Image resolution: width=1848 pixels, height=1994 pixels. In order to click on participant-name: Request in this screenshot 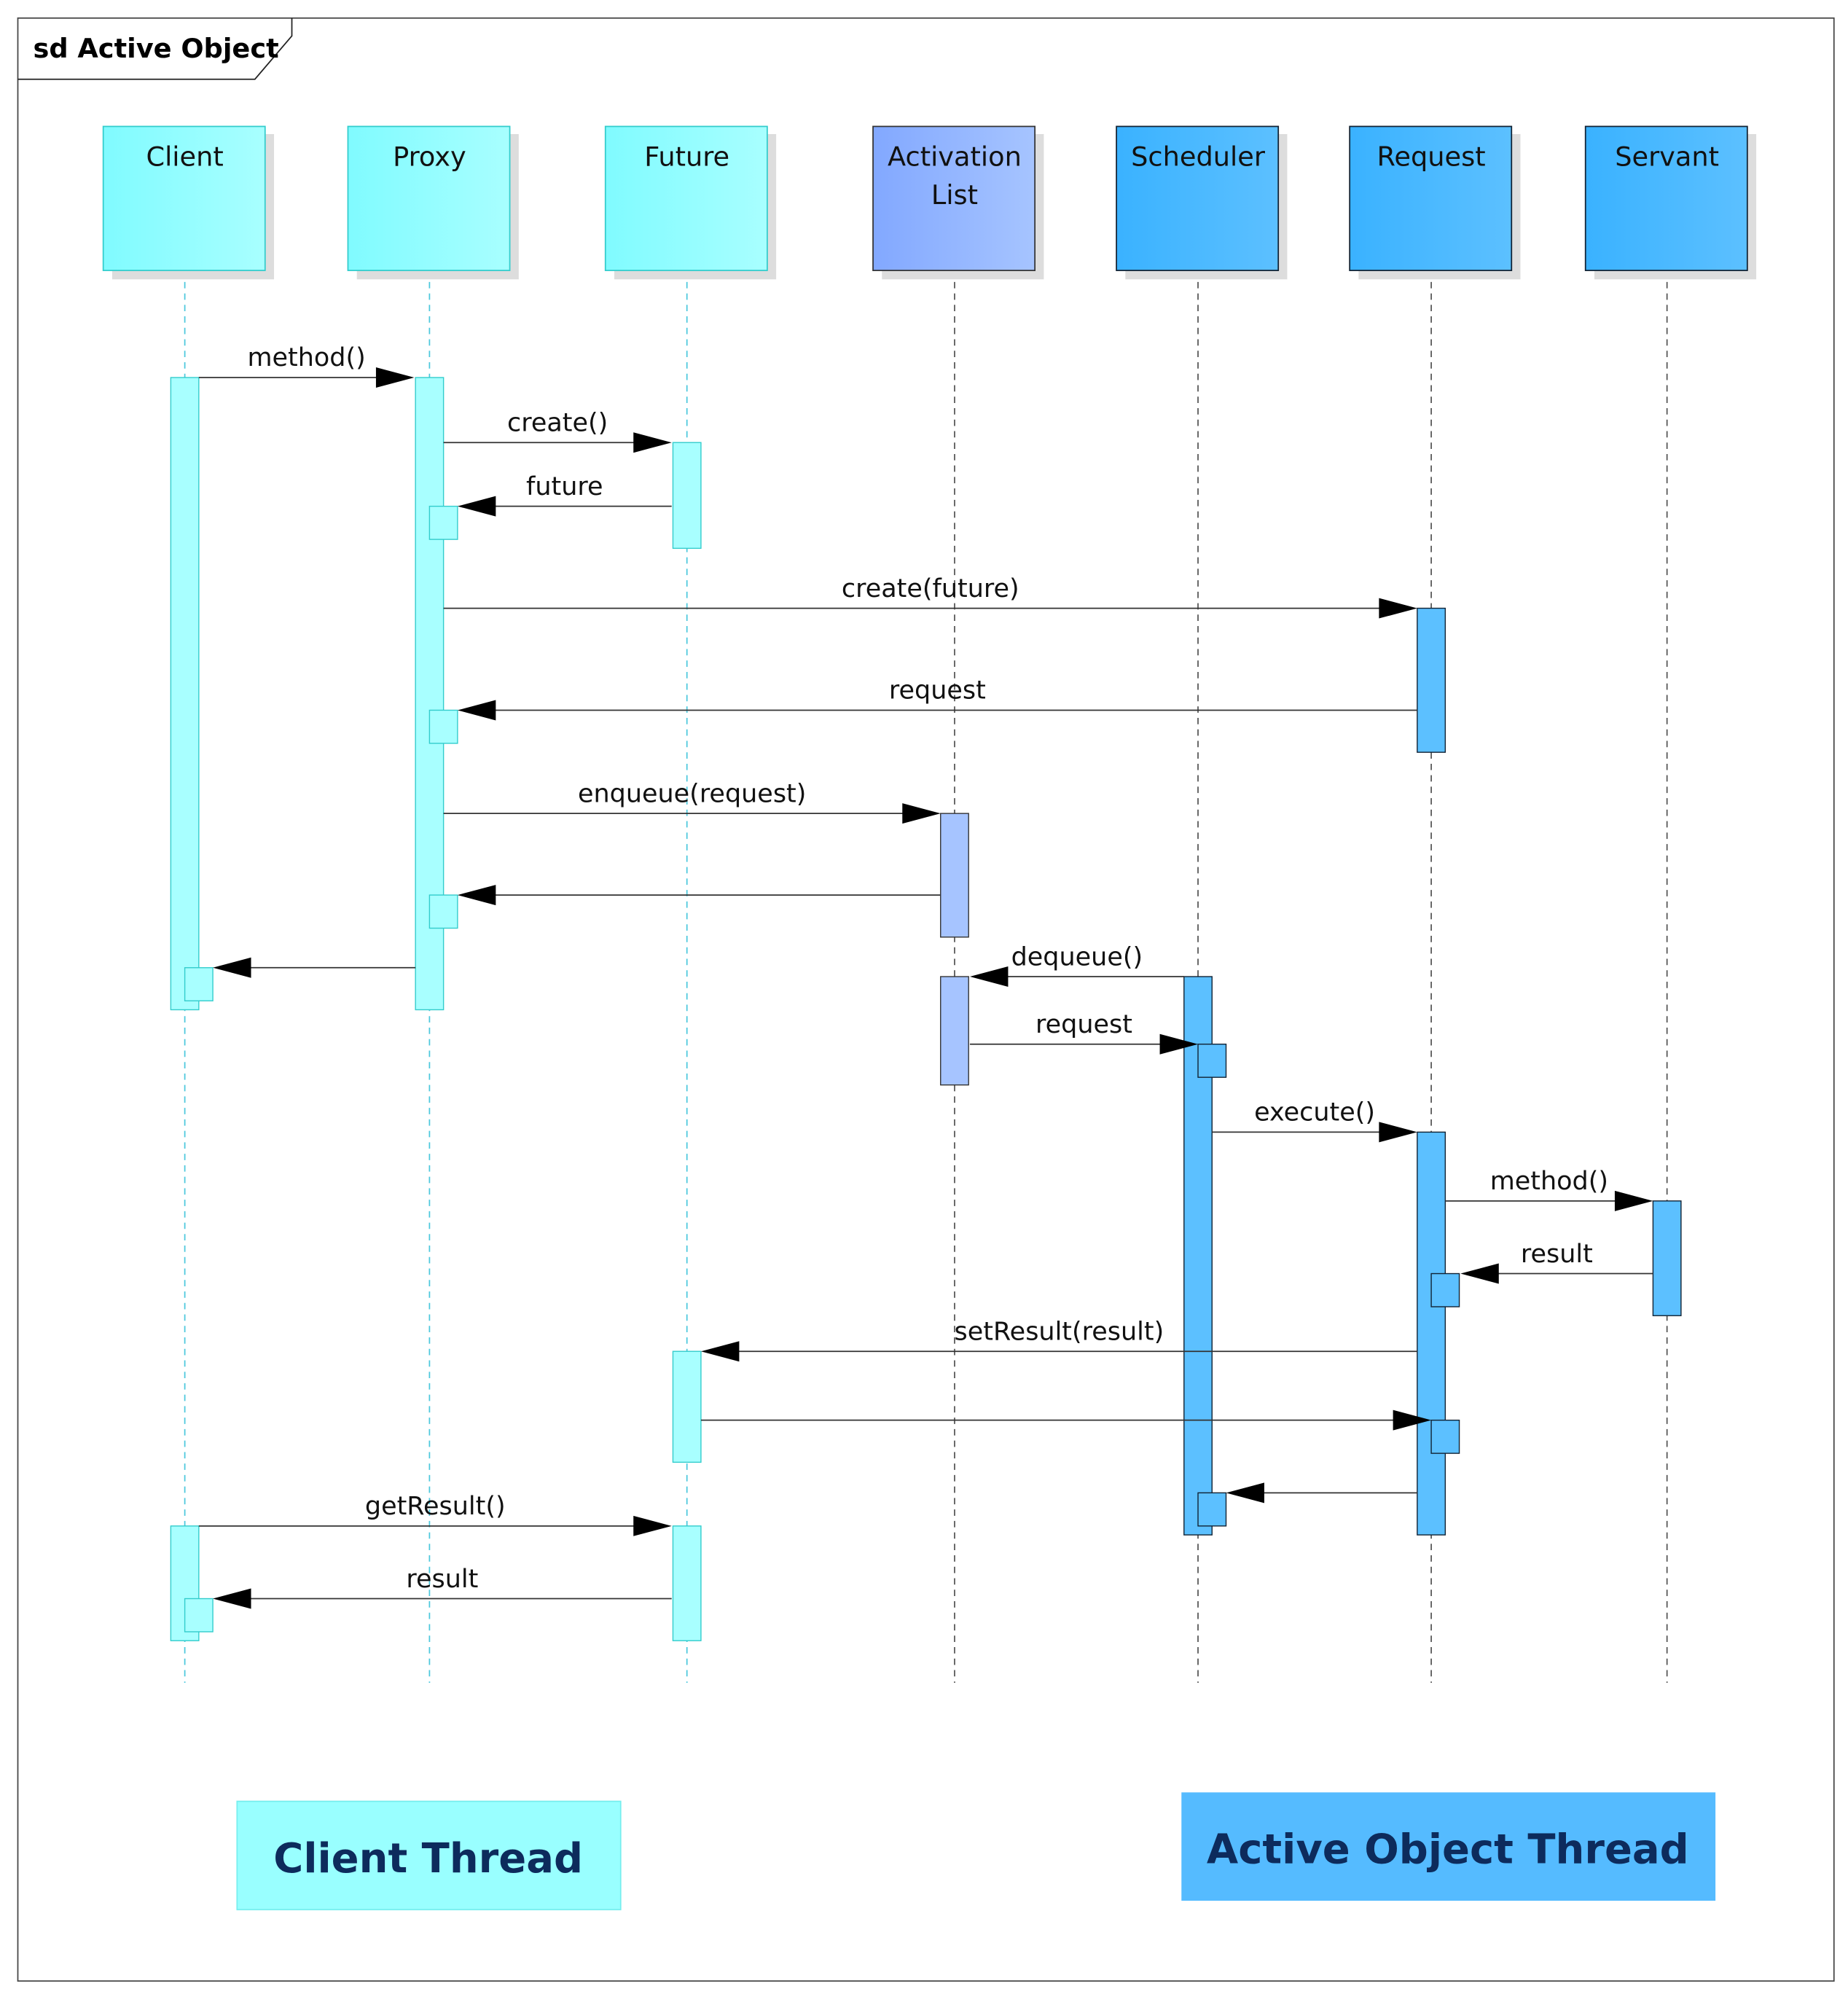, I will do `click(1431, 157)`.